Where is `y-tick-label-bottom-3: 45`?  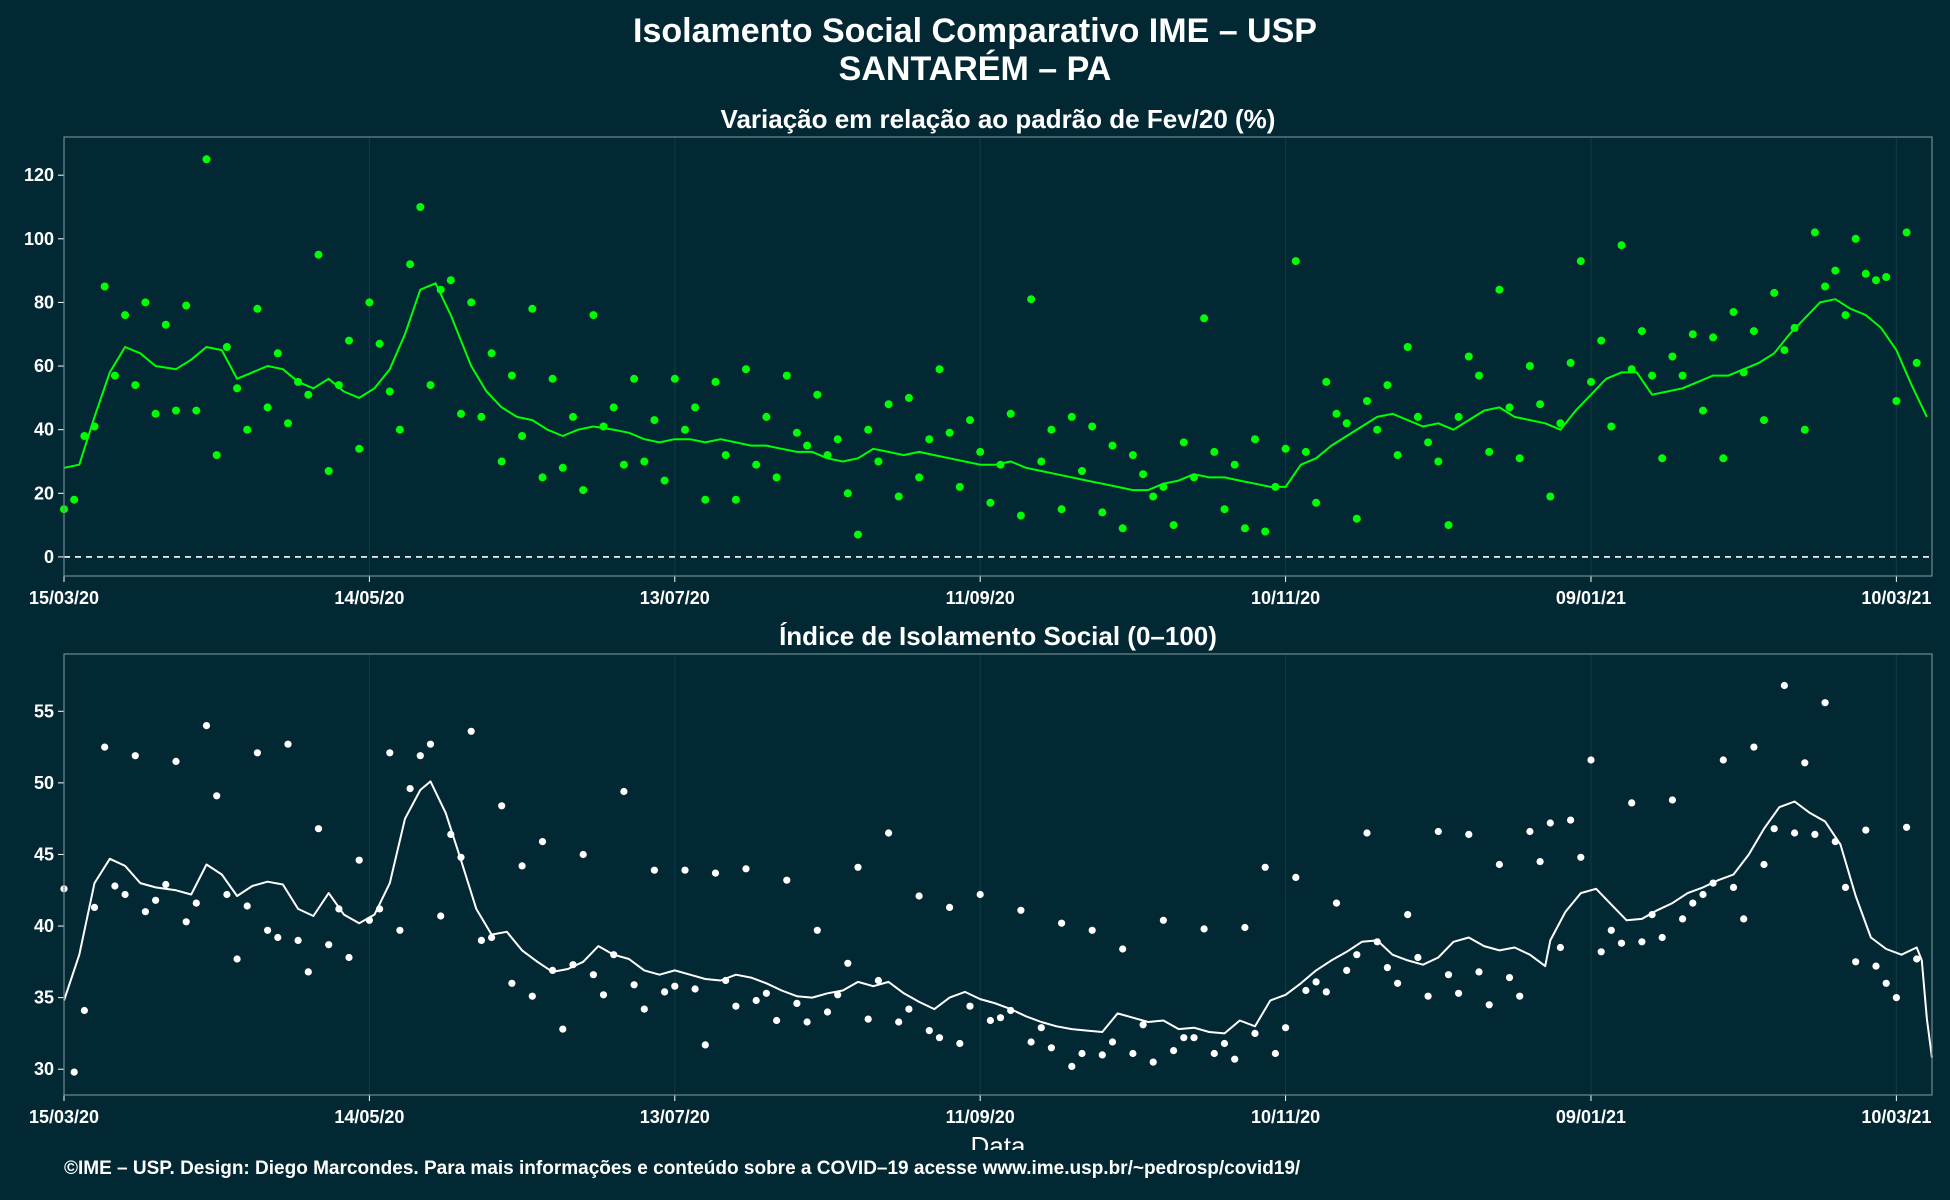 y-tick-label-bottom-3: 45 is located at coordinates (44, 854).